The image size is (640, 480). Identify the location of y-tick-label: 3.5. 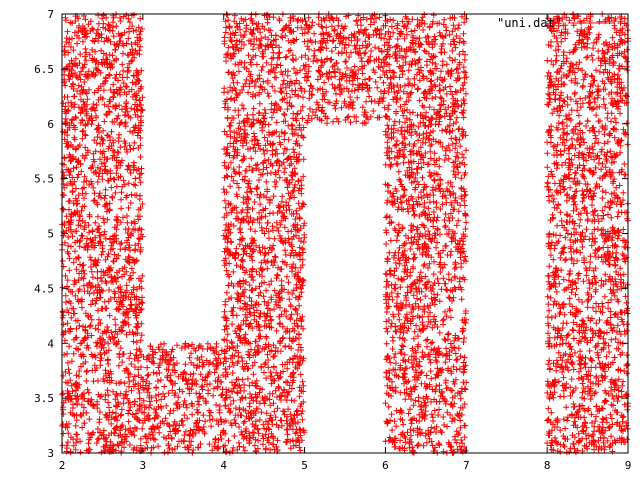
(44, 398).